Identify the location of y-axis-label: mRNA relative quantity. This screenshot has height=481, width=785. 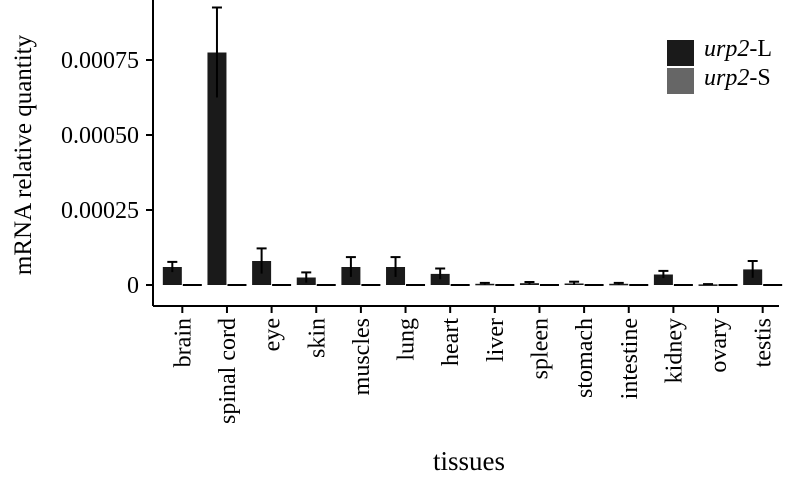
(23, 154).